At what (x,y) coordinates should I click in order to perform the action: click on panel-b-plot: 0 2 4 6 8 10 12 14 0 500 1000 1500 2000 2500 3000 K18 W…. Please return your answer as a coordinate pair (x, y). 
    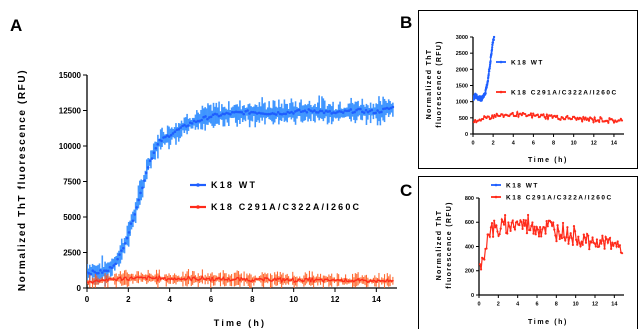
    Looking at the image, I should click on (540, 91).